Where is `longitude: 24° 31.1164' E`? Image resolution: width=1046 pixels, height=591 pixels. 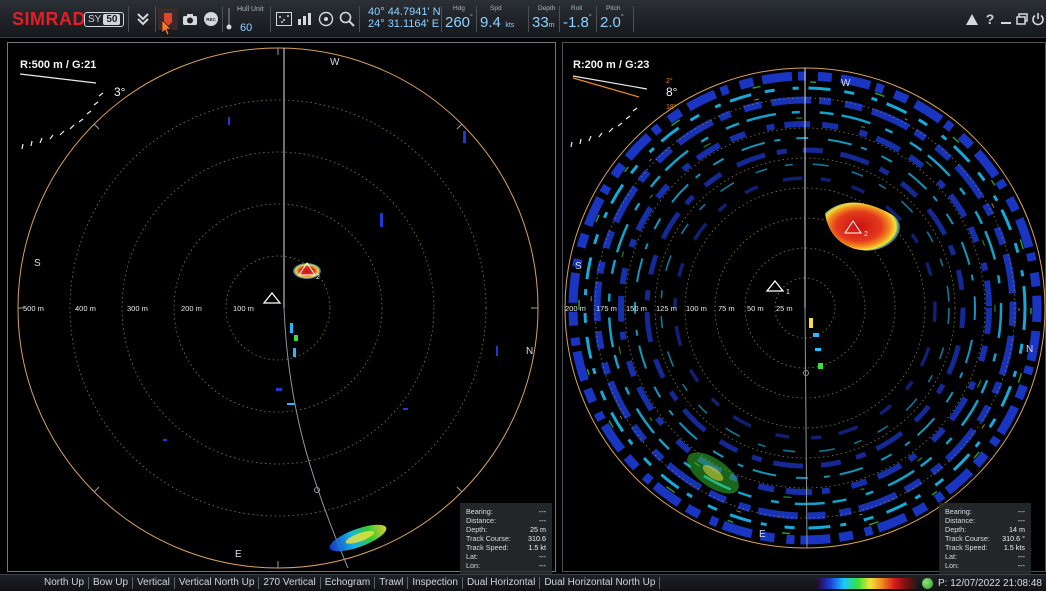 longitude: 24° 31.1164' E is located at coordinates (404, 24).